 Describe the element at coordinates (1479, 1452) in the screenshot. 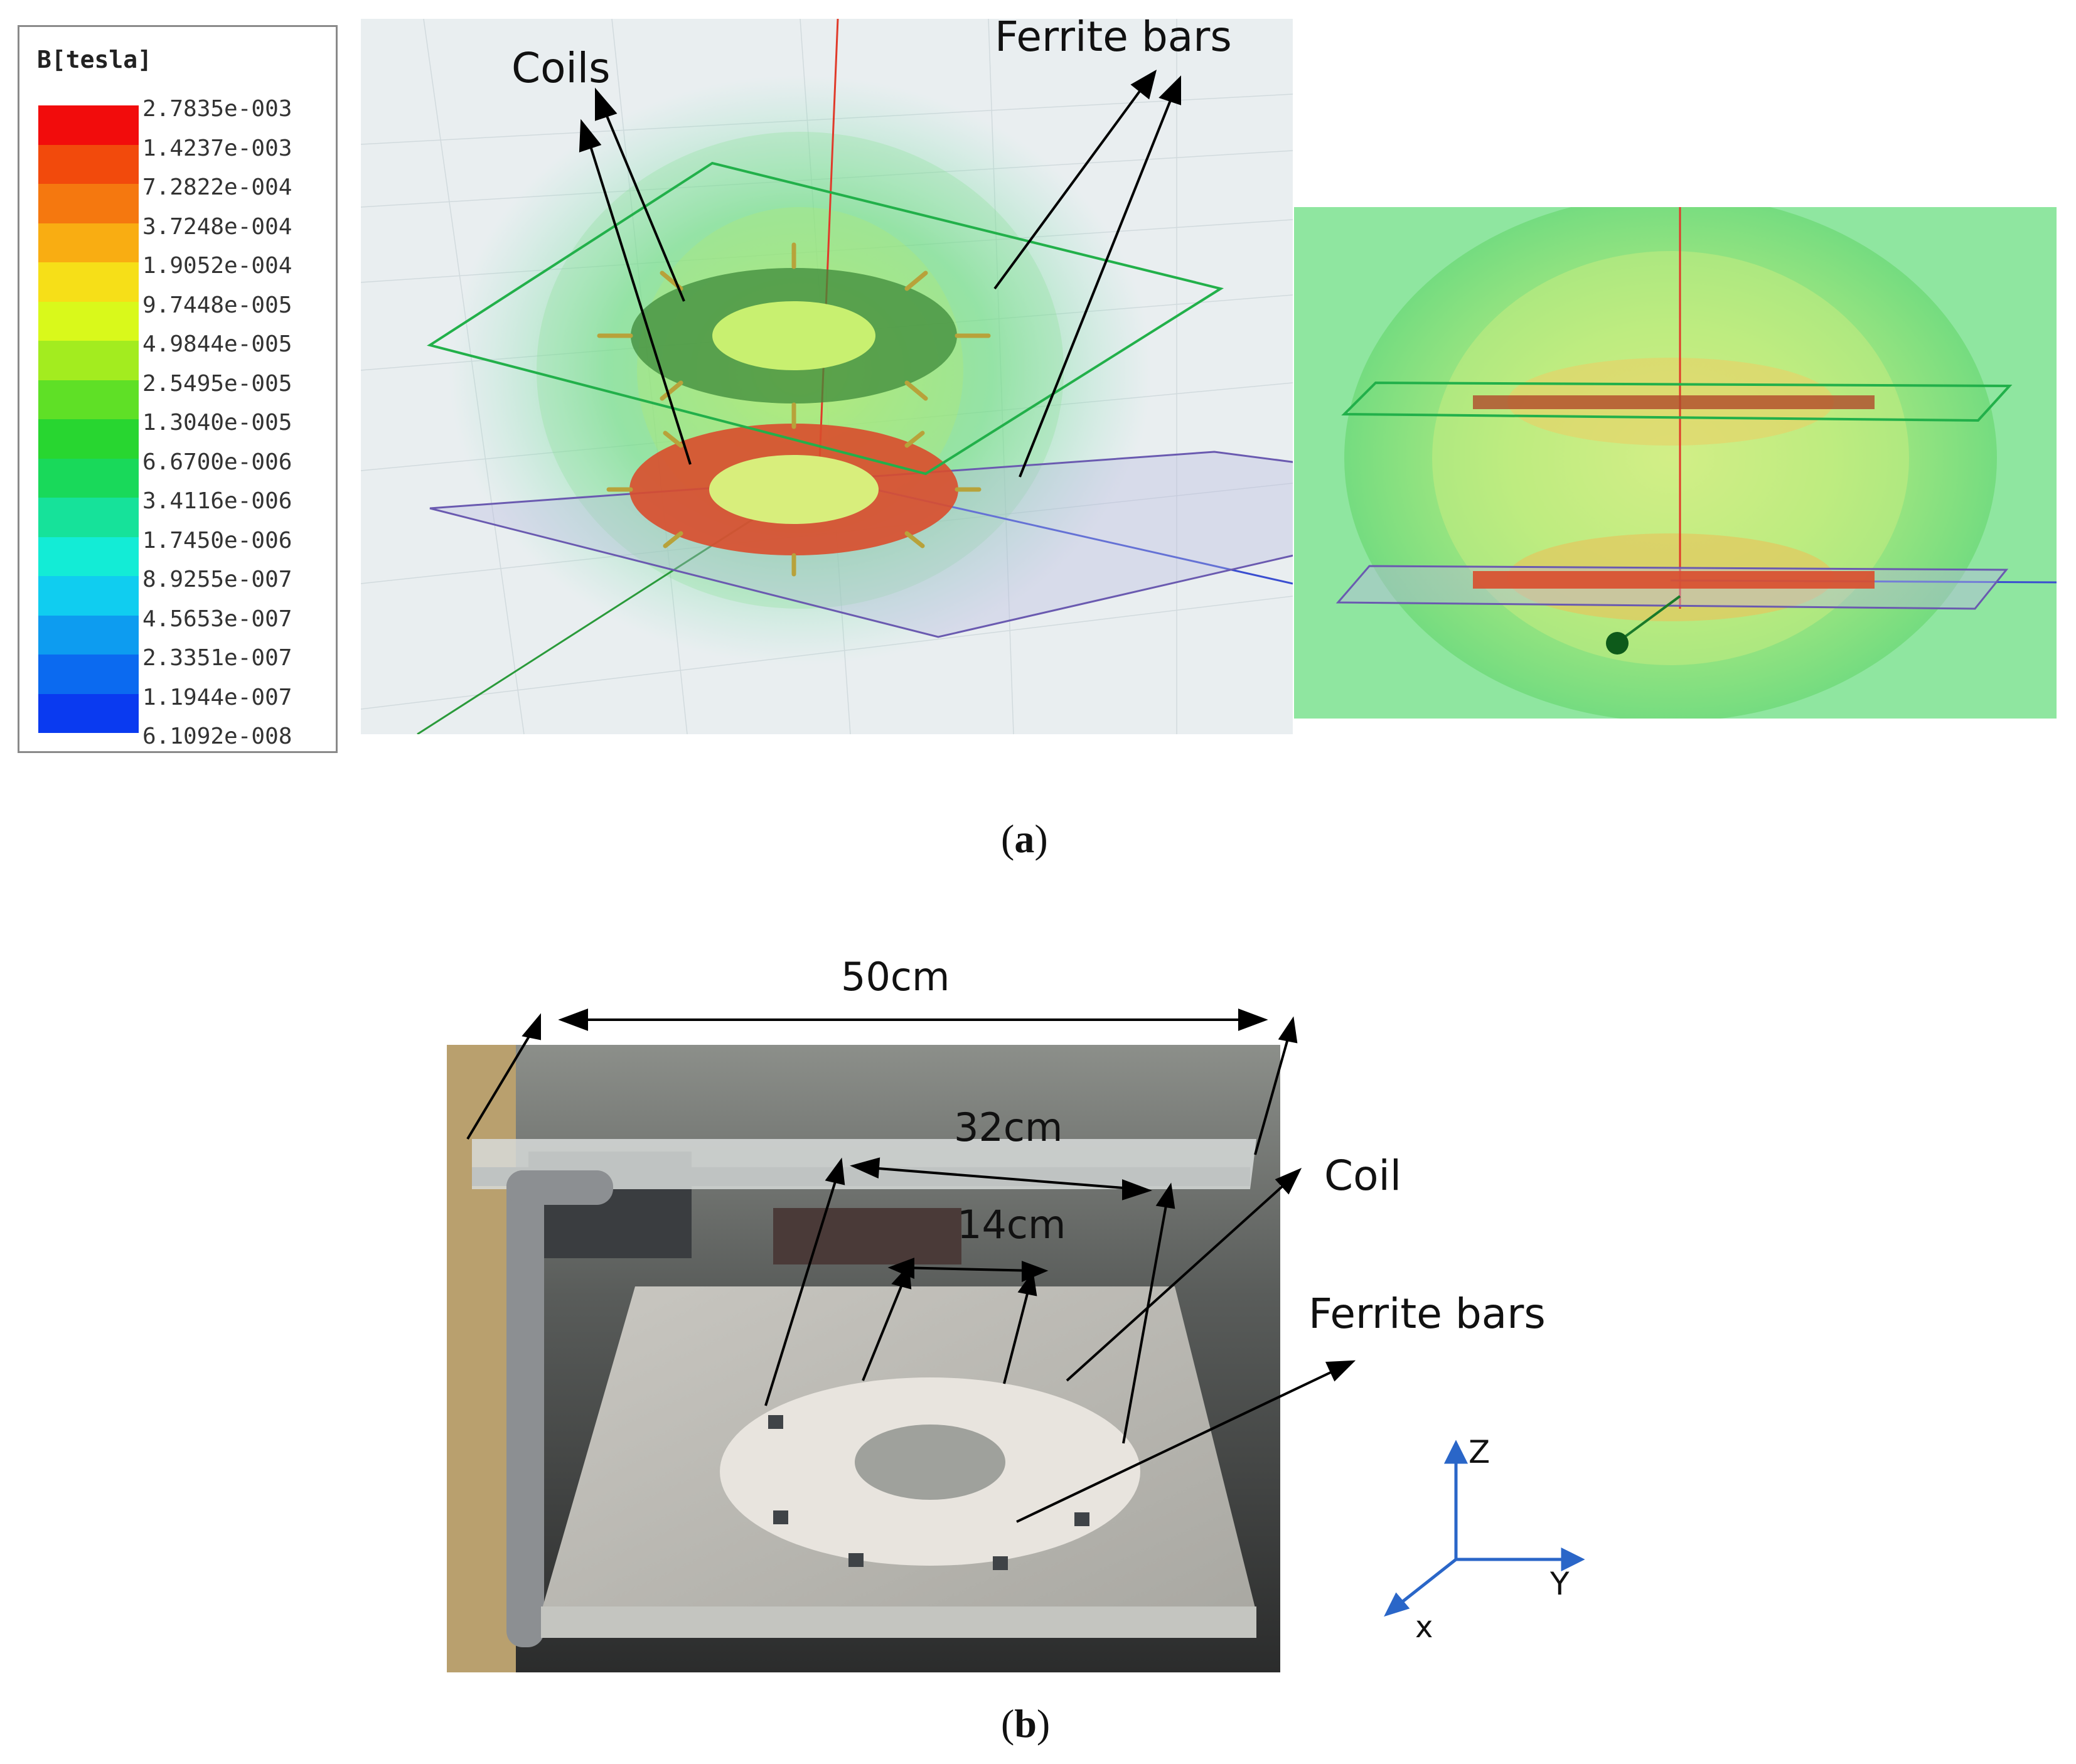

I see `axis-z-label: Z` at that location.